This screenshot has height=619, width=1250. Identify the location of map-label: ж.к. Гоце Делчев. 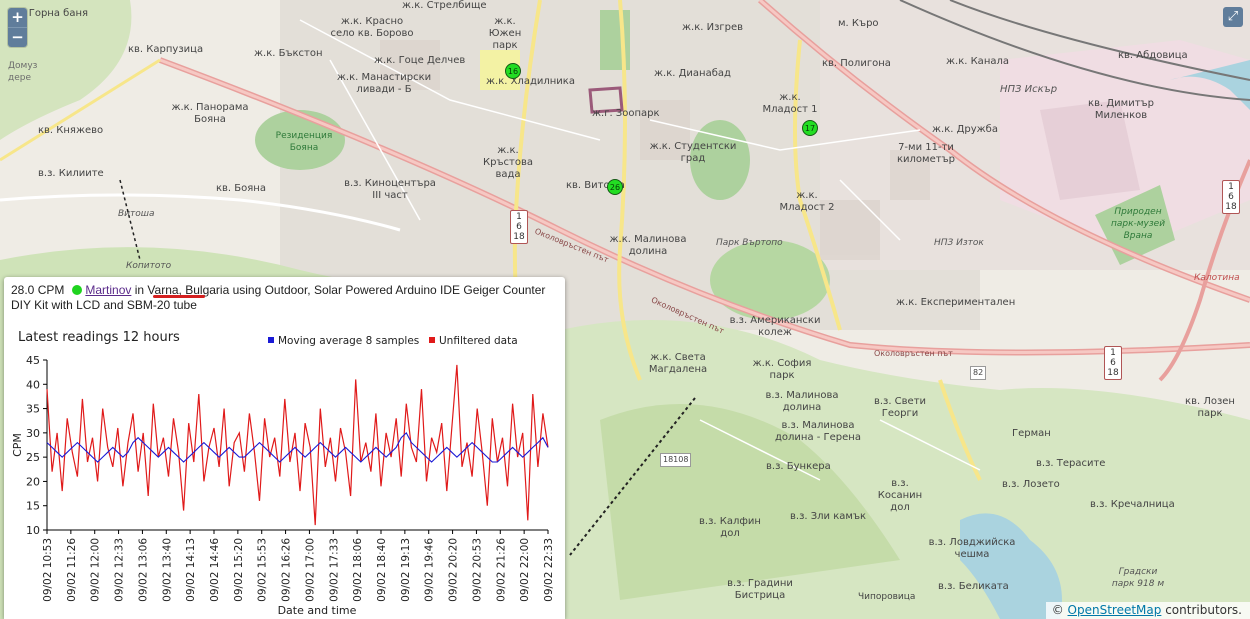
(420, 60).